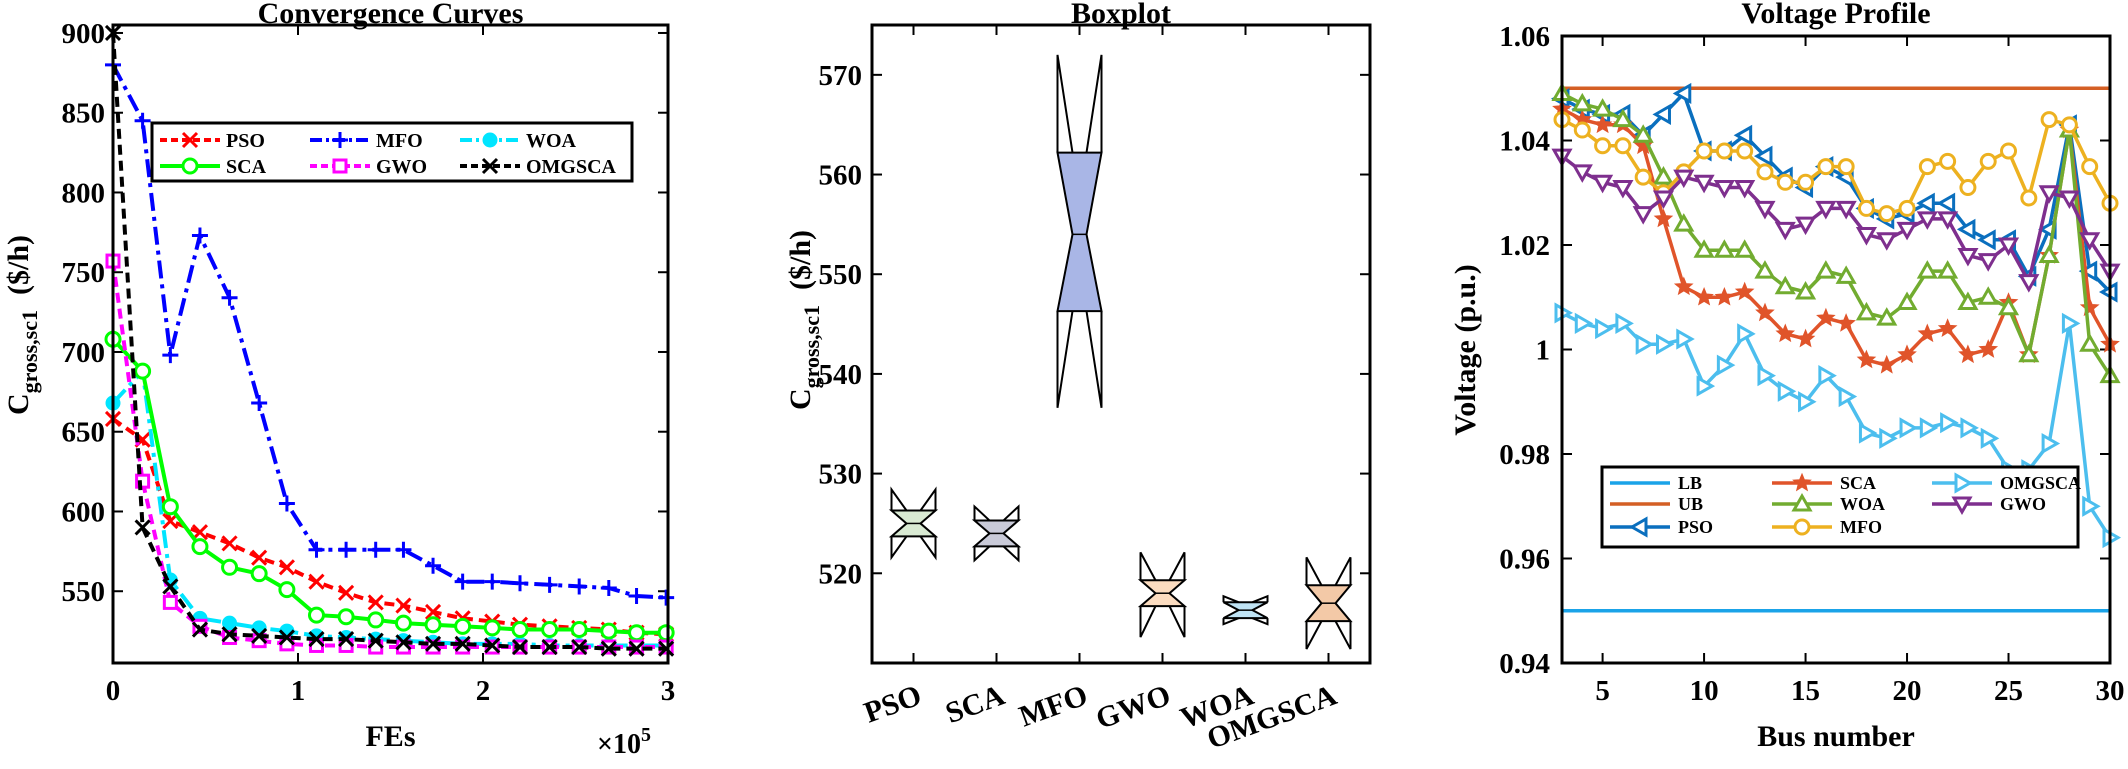 The height and width of the screenshot is (769, 2128). What do you see at coordinates (893, 704) in the screenshot?
I see `x-tick-label-pso: PSO` at bounding box center [893, 704].